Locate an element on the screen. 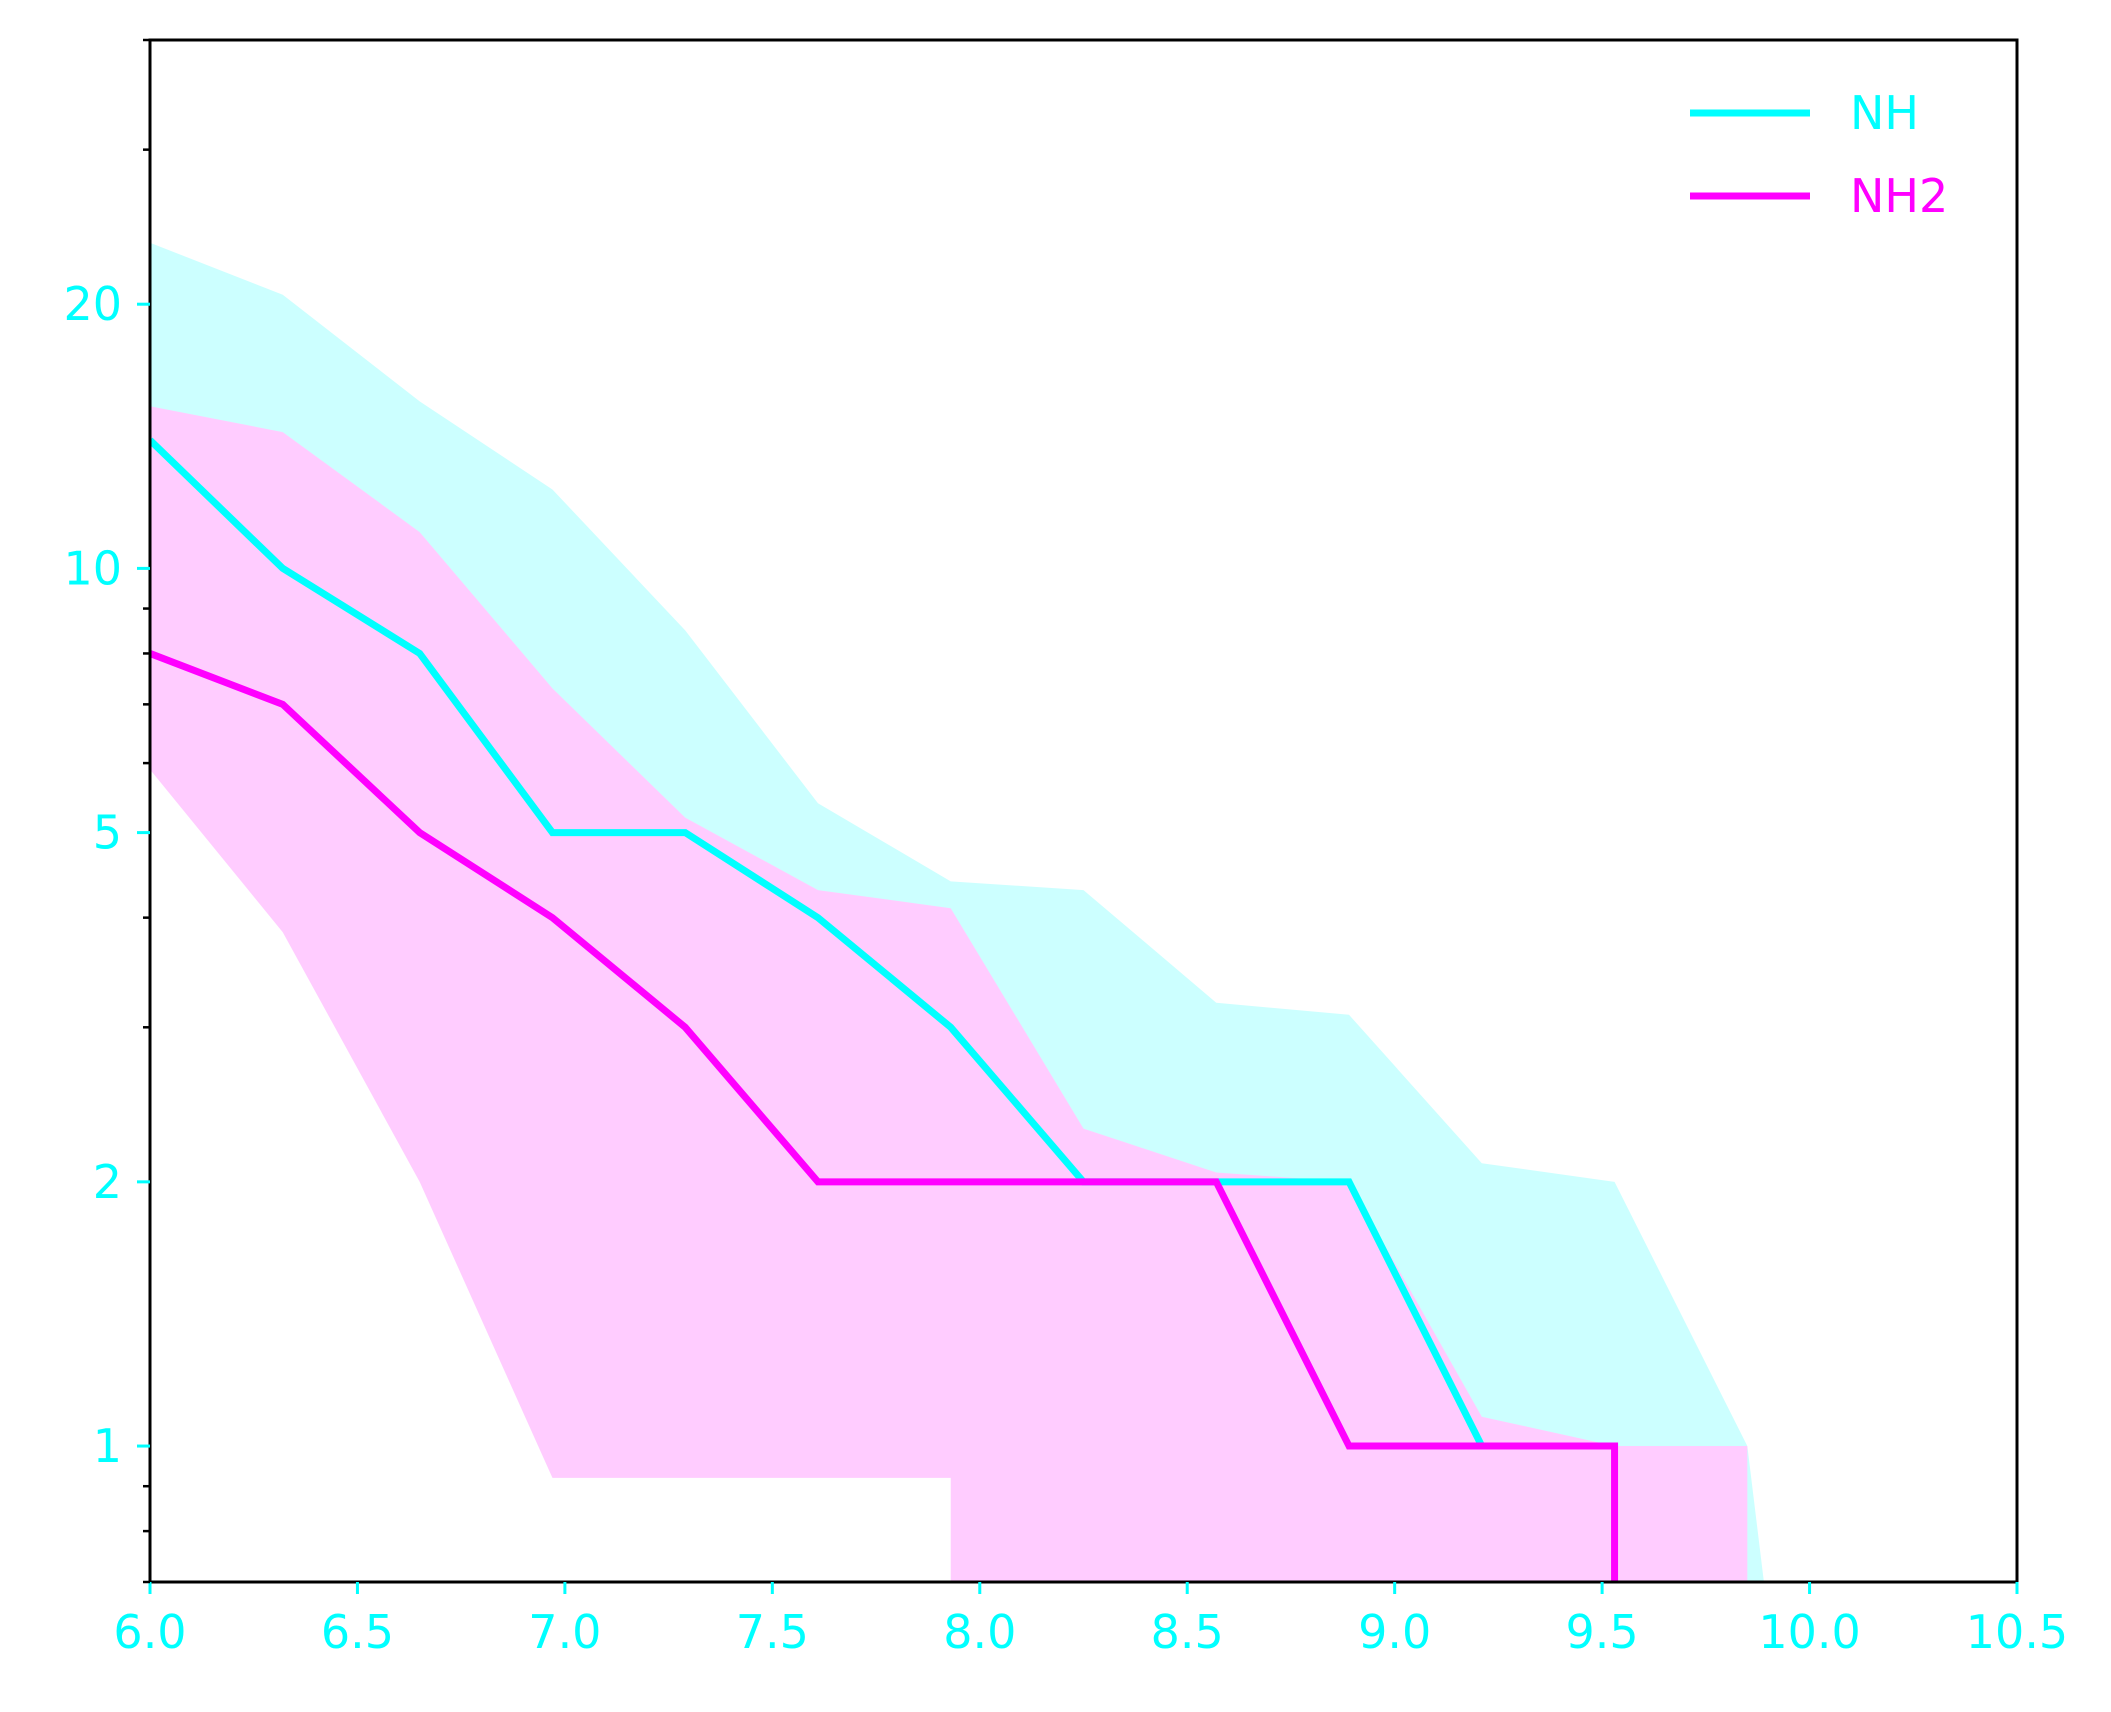  x-tick-label: 10.5 is located at coordinates (2017, 1632).